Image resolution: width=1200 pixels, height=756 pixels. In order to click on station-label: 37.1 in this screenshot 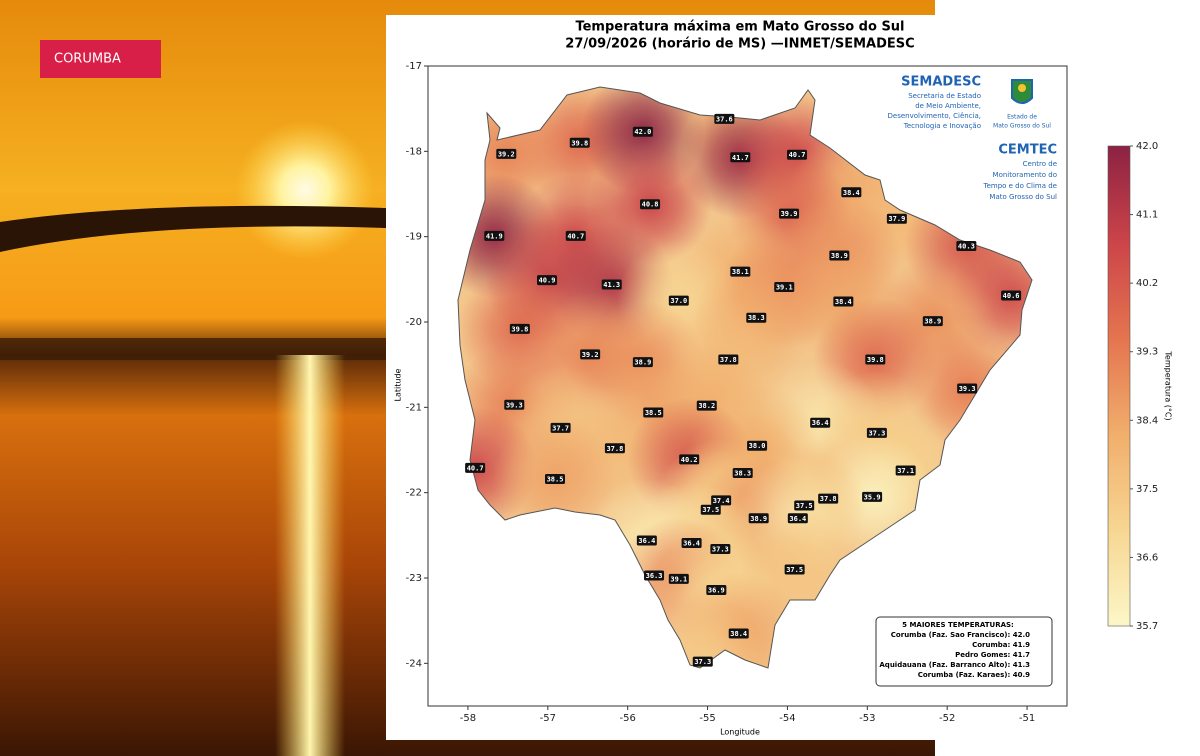, I will do `click(905, 471)`.